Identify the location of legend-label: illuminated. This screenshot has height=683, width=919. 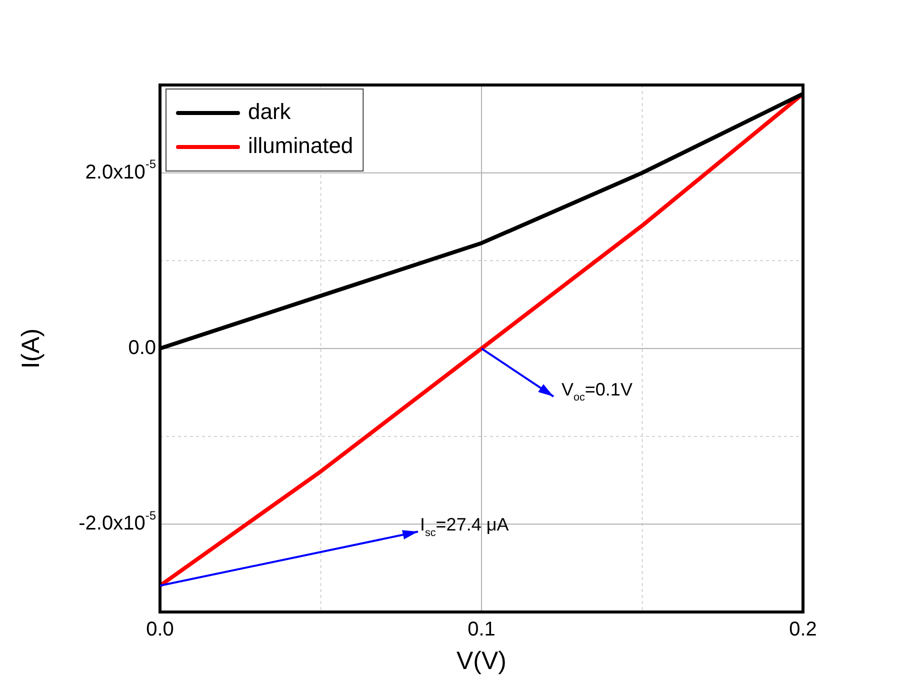
(301, 145).